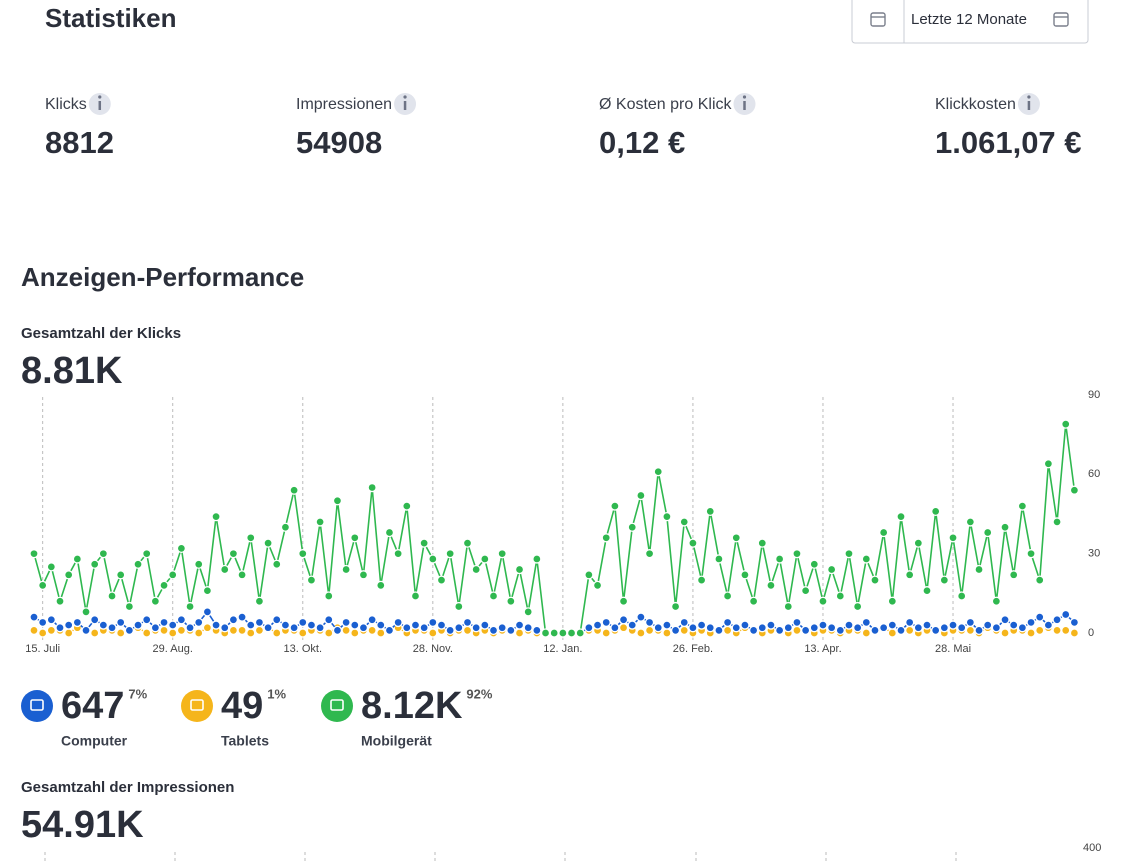 The width and height of the screenshot is (1131, 861). I want to click on calendar-icon, so click(969, 19).